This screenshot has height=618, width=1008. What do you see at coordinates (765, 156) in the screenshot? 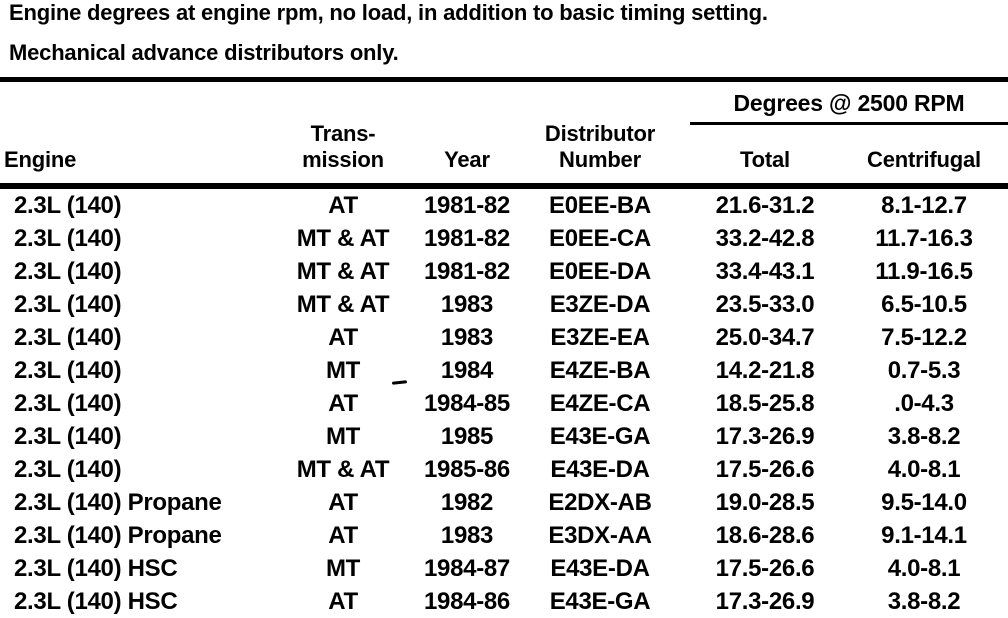
I see `header-total: Total` at bounding box center [765, 156].